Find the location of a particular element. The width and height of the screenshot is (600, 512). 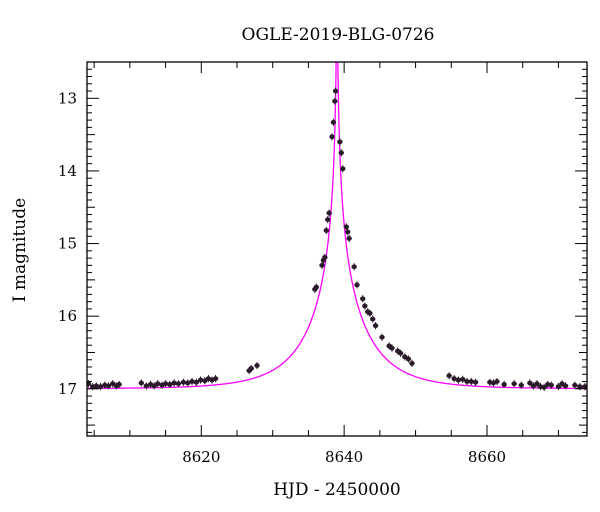

x-tick-label: 8620 is located at coordinates (201, 457).